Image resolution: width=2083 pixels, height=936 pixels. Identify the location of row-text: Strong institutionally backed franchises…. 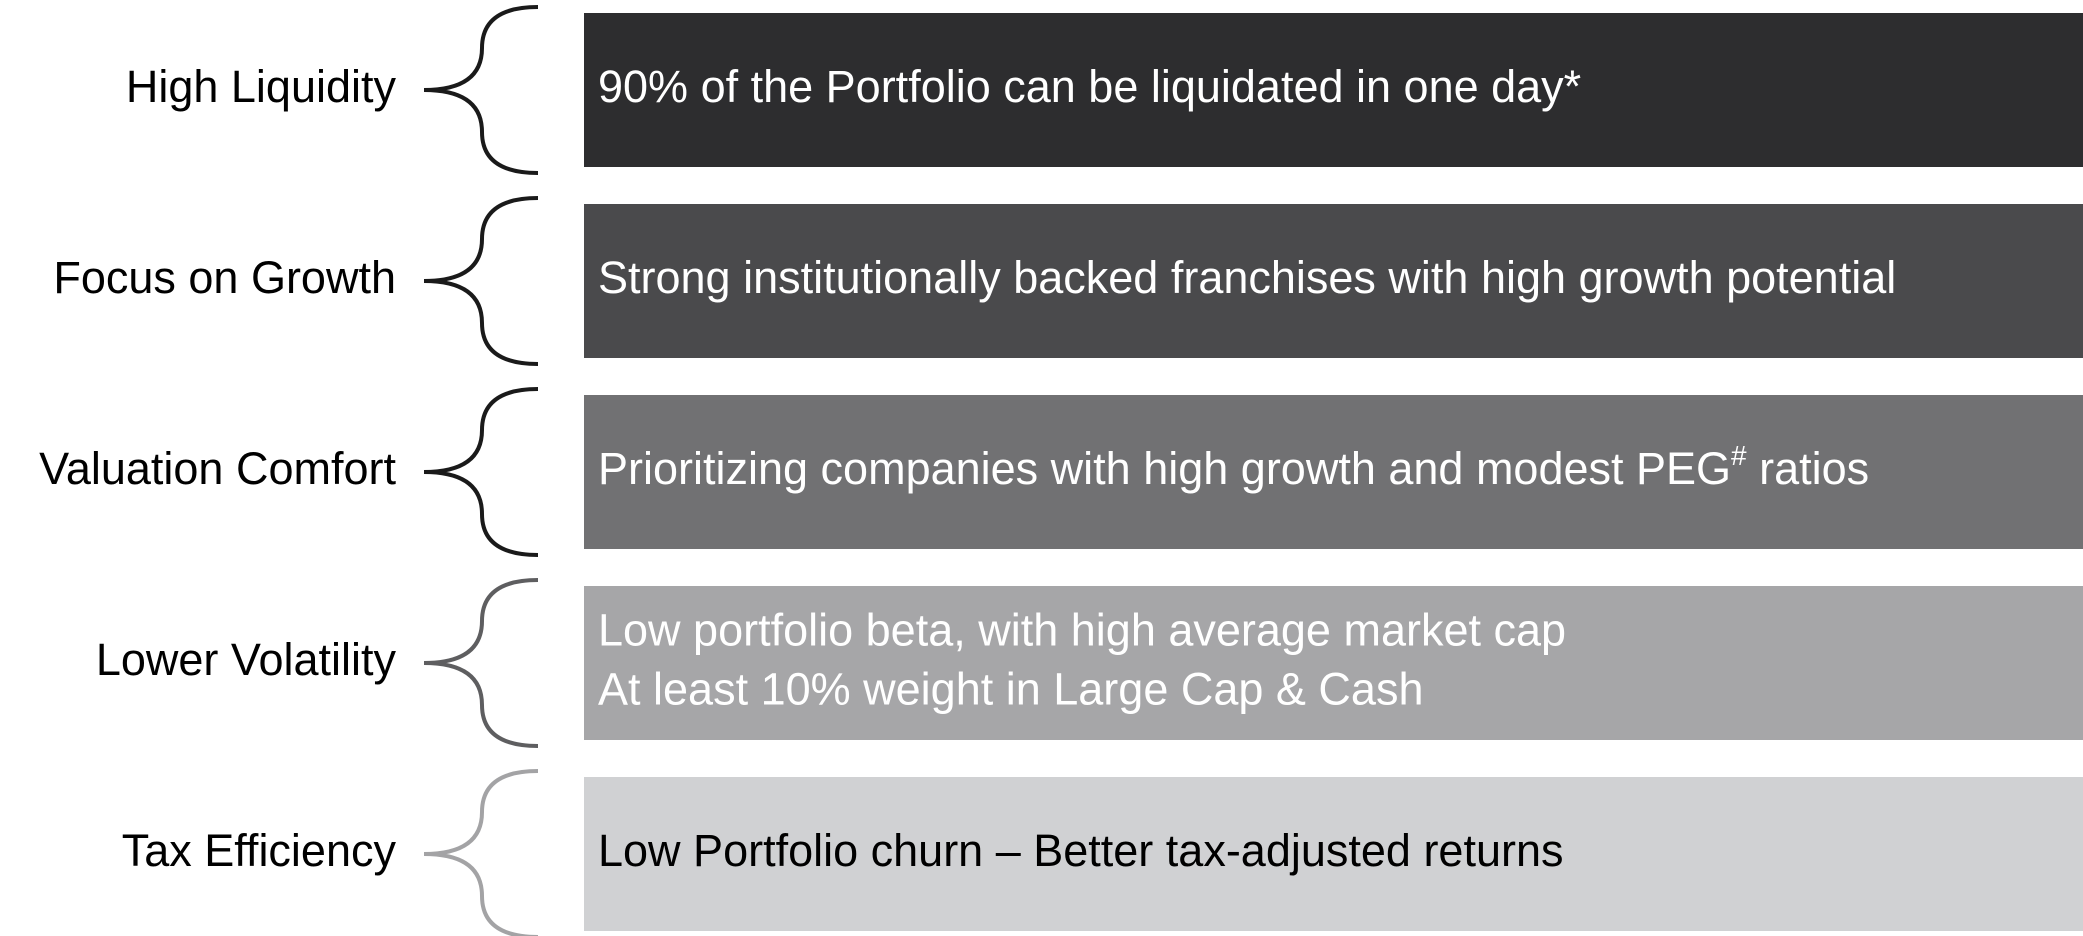
(1247, 277).